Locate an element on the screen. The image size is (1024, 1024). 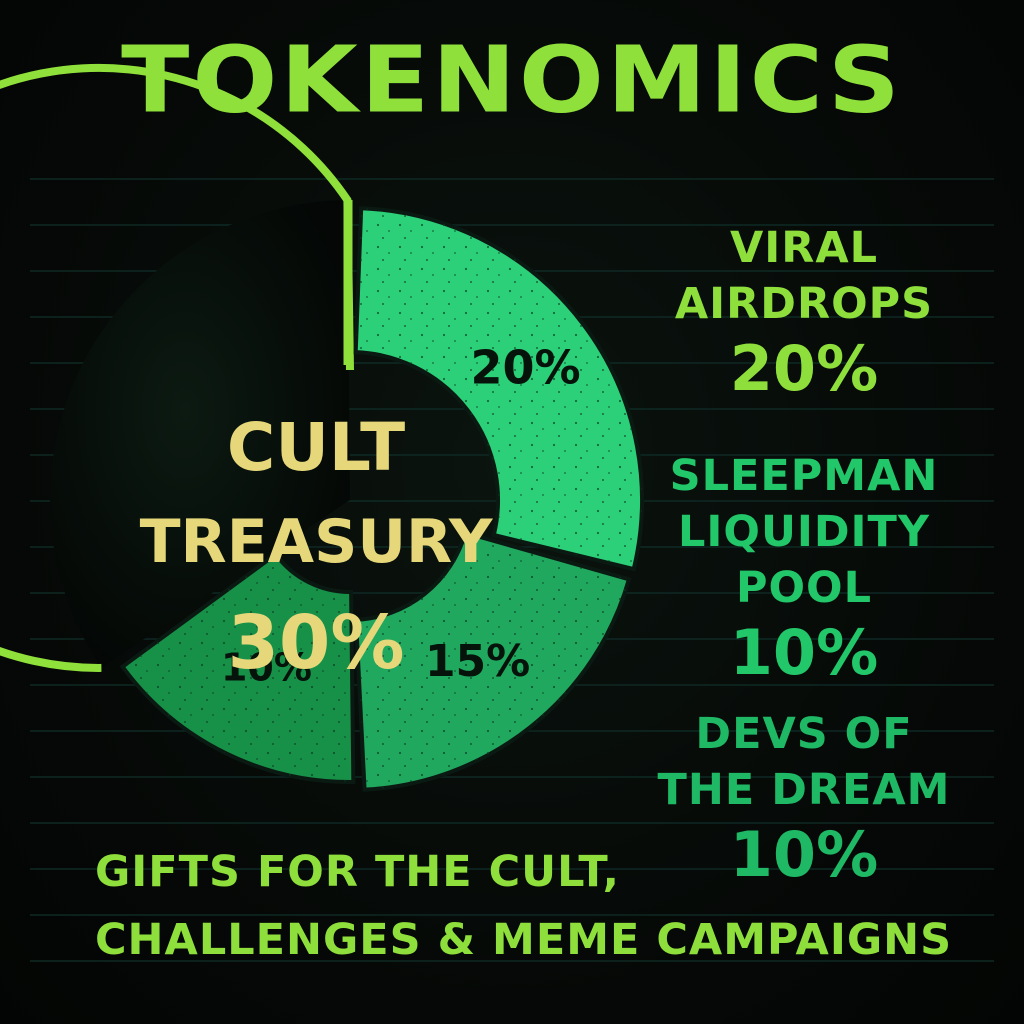
slice-devs-of-the-dream-texture is located at coordinates (238, 668).